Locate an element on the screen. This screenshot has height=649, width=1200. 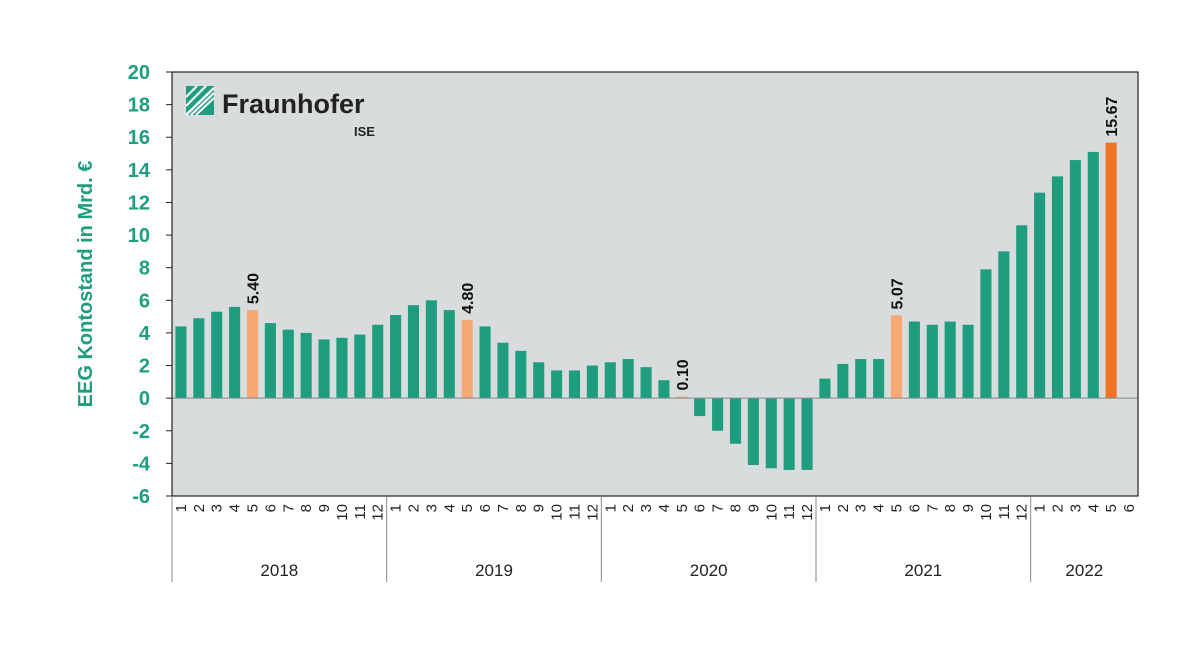
data-label-53: 15.67 is located at coordinates (1112, 116).